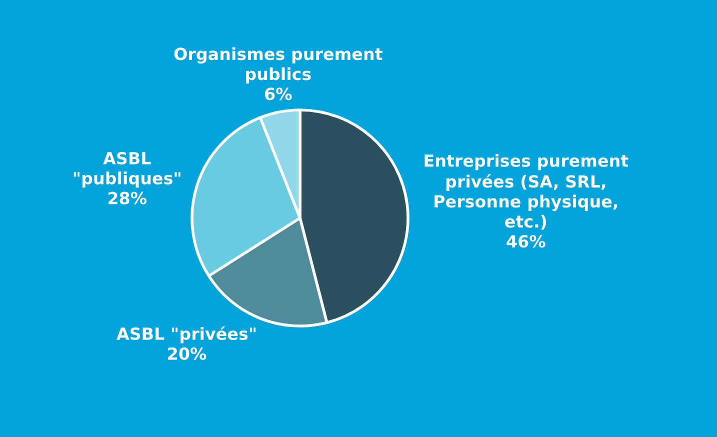 This screenshot has width=717, height=437. What do you see at coordinates (278, 65) in the screenshot?
I see `slice-label: Organismes purement publics` at bounding box center [278, 65].